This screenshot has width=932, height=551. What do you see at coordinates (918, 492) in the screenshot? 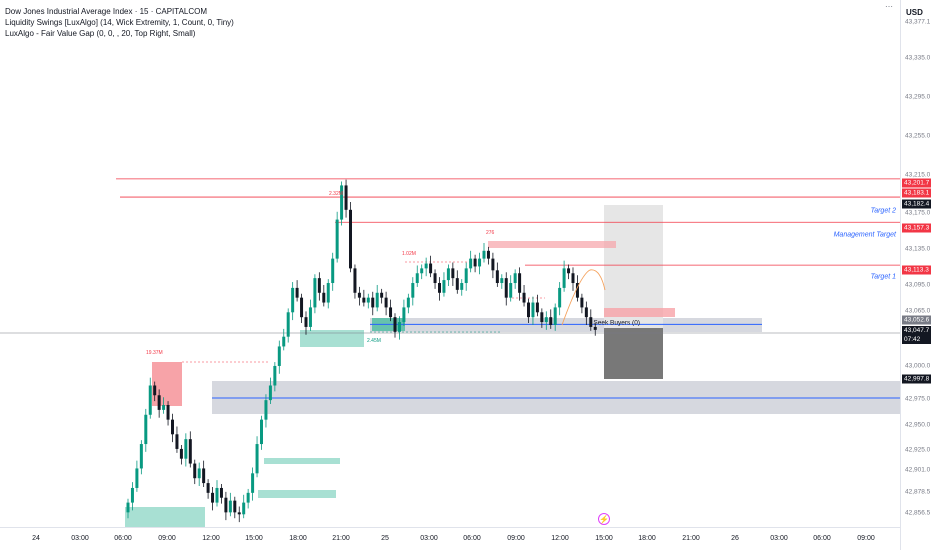
I see `price-tick-label: 42,878.5` at bounding box center [918, 492].